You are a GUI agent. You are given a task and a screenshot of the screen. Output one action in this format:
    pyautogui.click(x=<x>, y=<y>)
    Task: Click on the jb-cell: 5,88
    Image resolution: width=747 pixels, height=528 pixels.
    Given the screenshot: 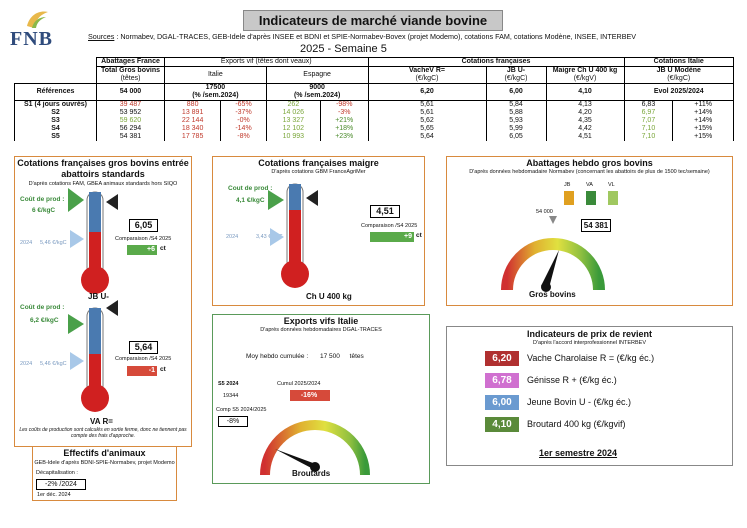 What is the action you would take?
    pyautogui.click(x=516, y=113)
    